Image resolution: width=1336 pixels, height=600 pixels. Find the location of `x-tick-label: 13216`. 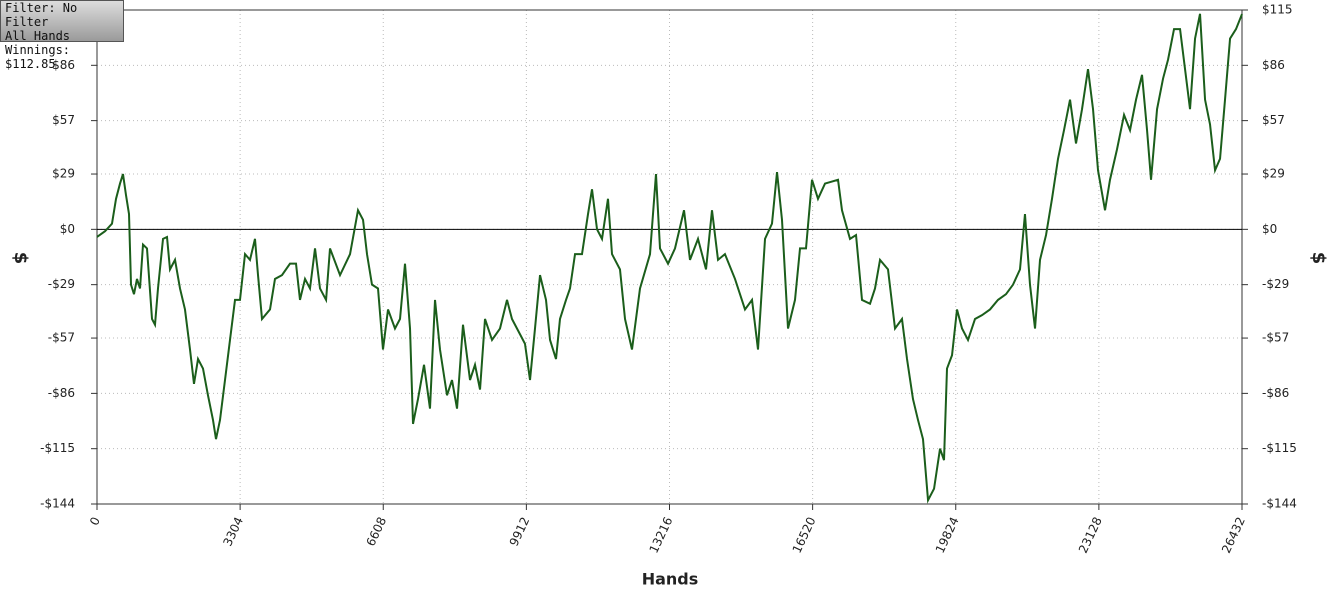

x-tick-label: 13216 is located at coordinates (661, 535).